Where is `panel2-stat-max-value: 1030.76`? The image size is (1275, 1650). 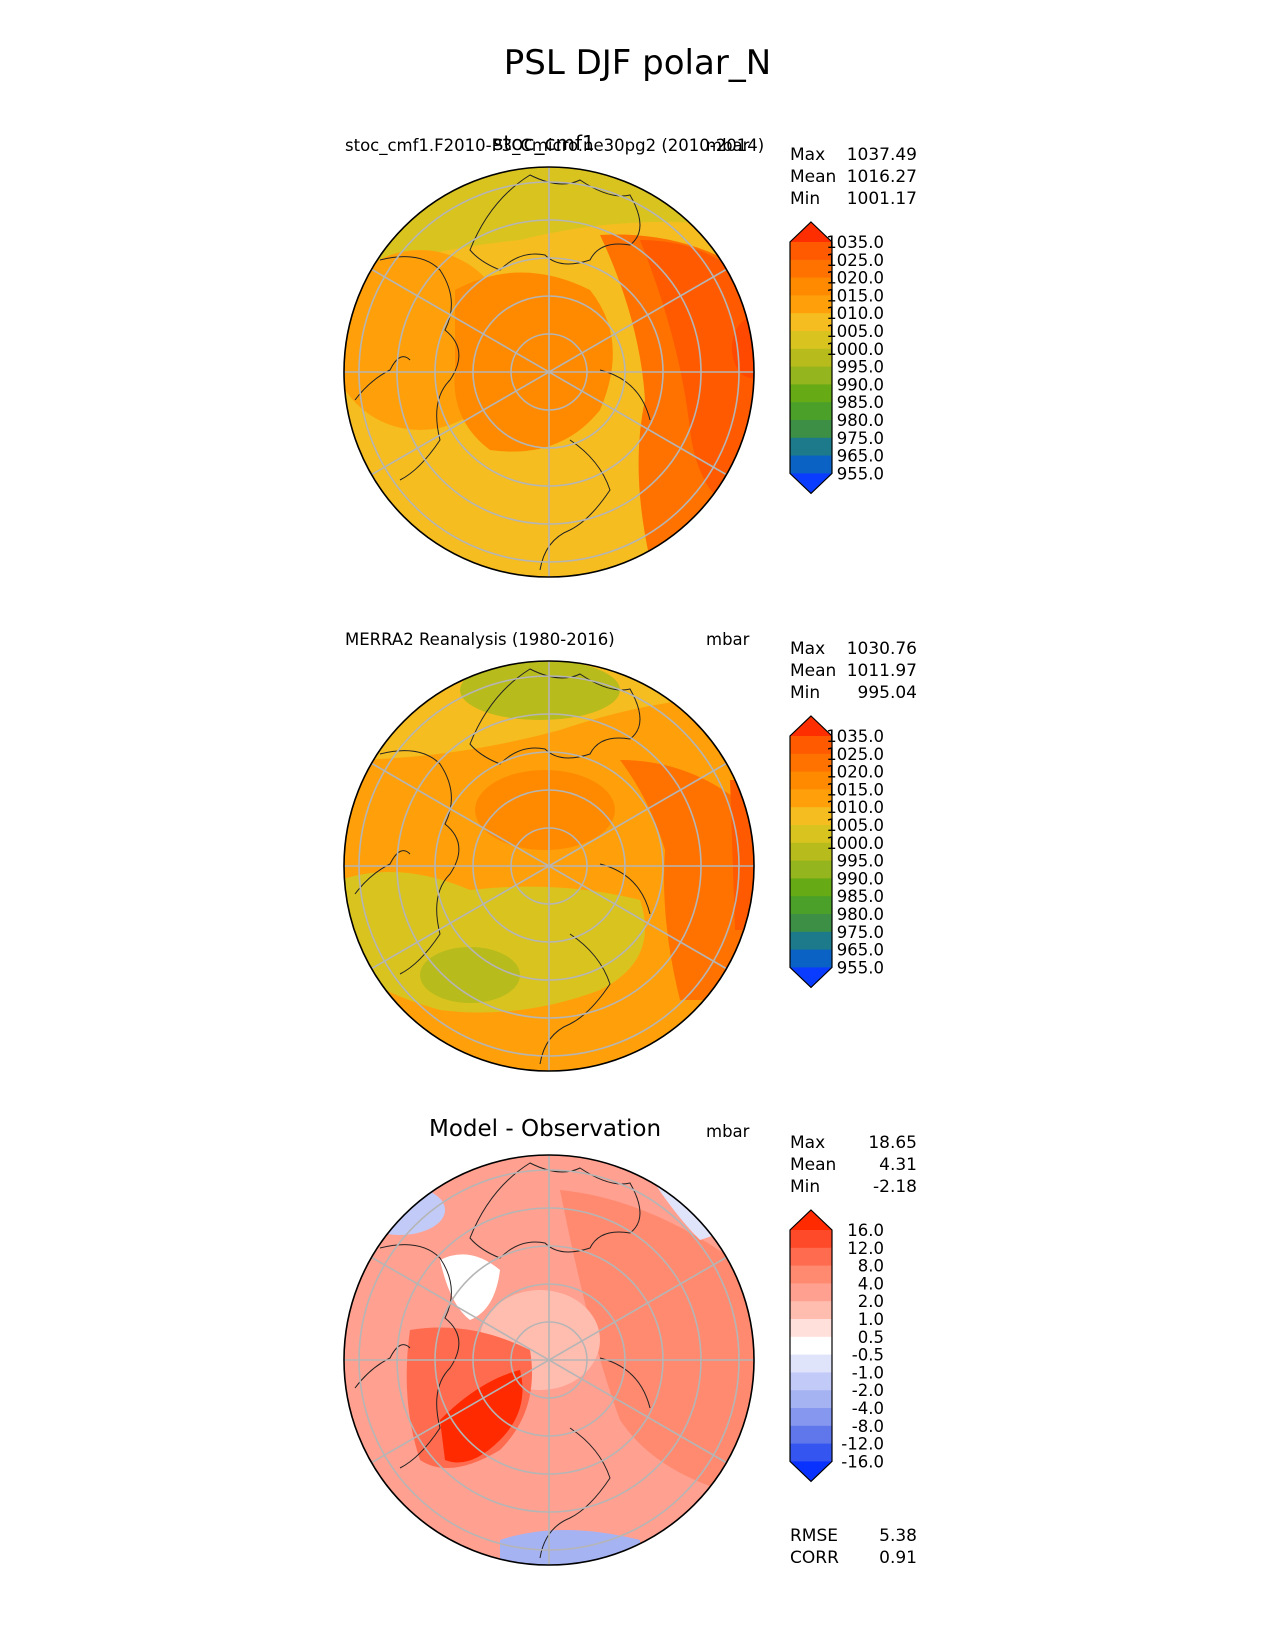
panel2-stat-max-value: 1030.76 is located at coordinates (881, 649).